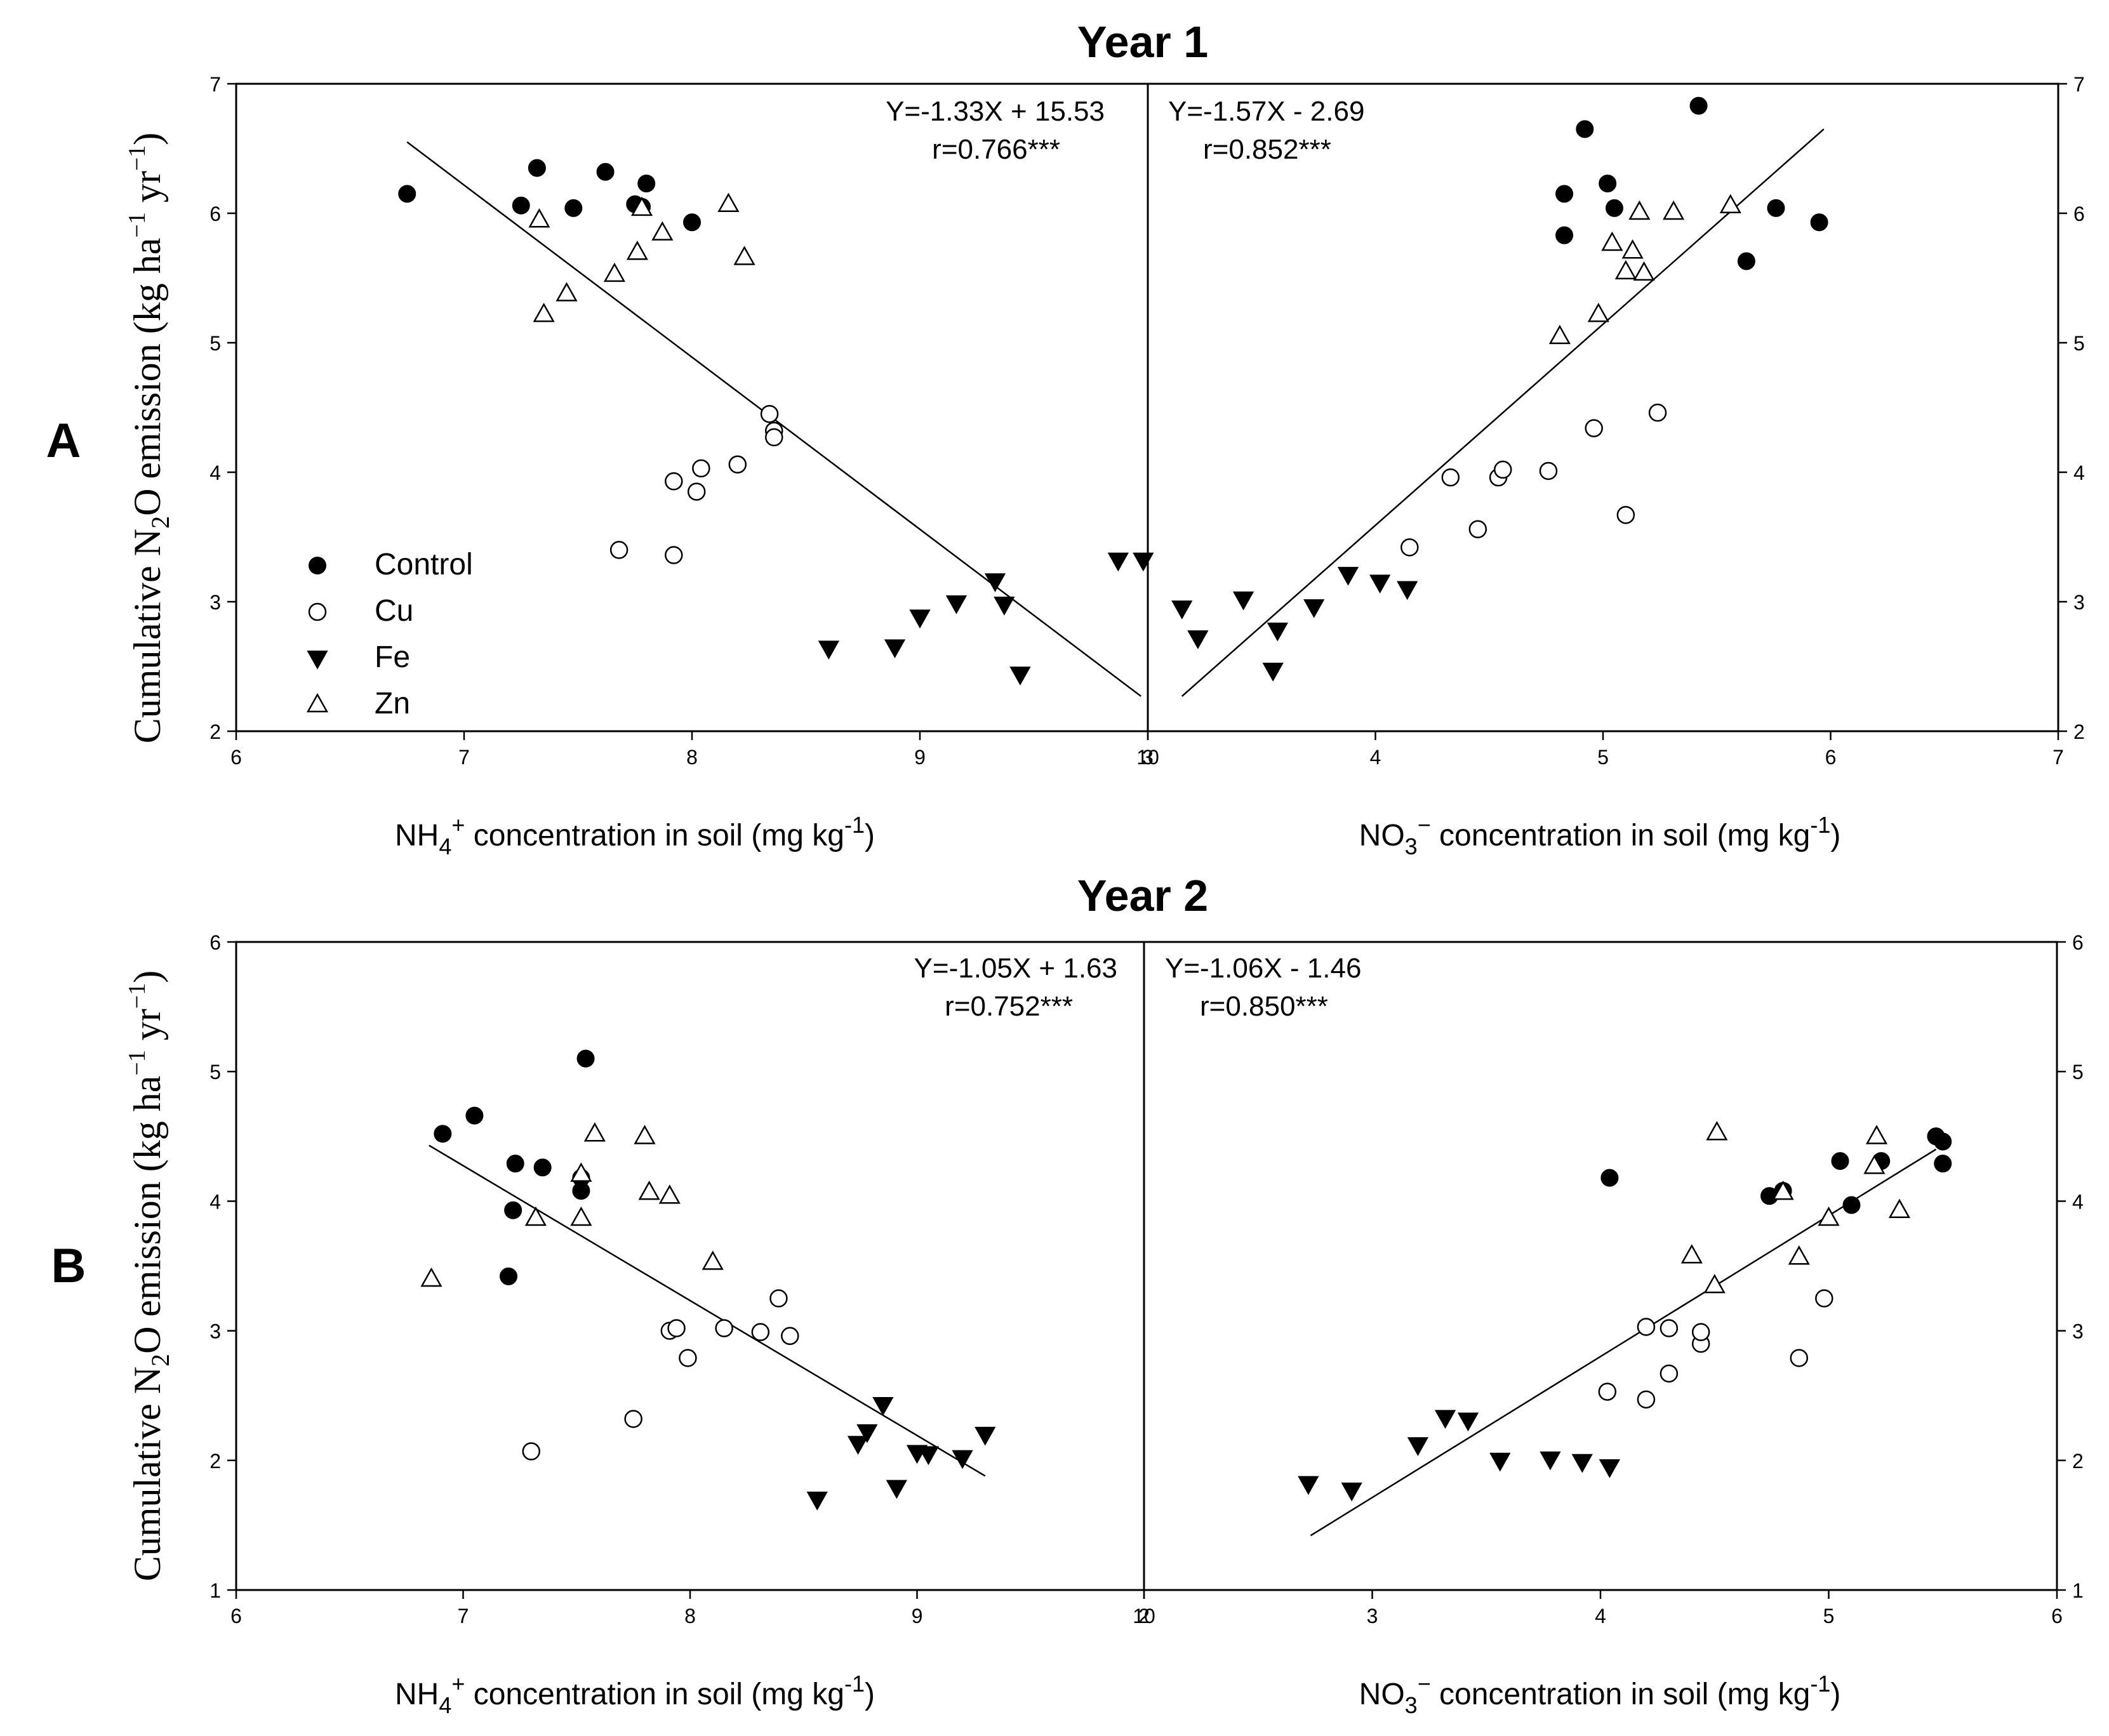 The width and height of the screenshot is (2109, 1736). I want to click on legend-label-cu: Cu, so click(394, 611).